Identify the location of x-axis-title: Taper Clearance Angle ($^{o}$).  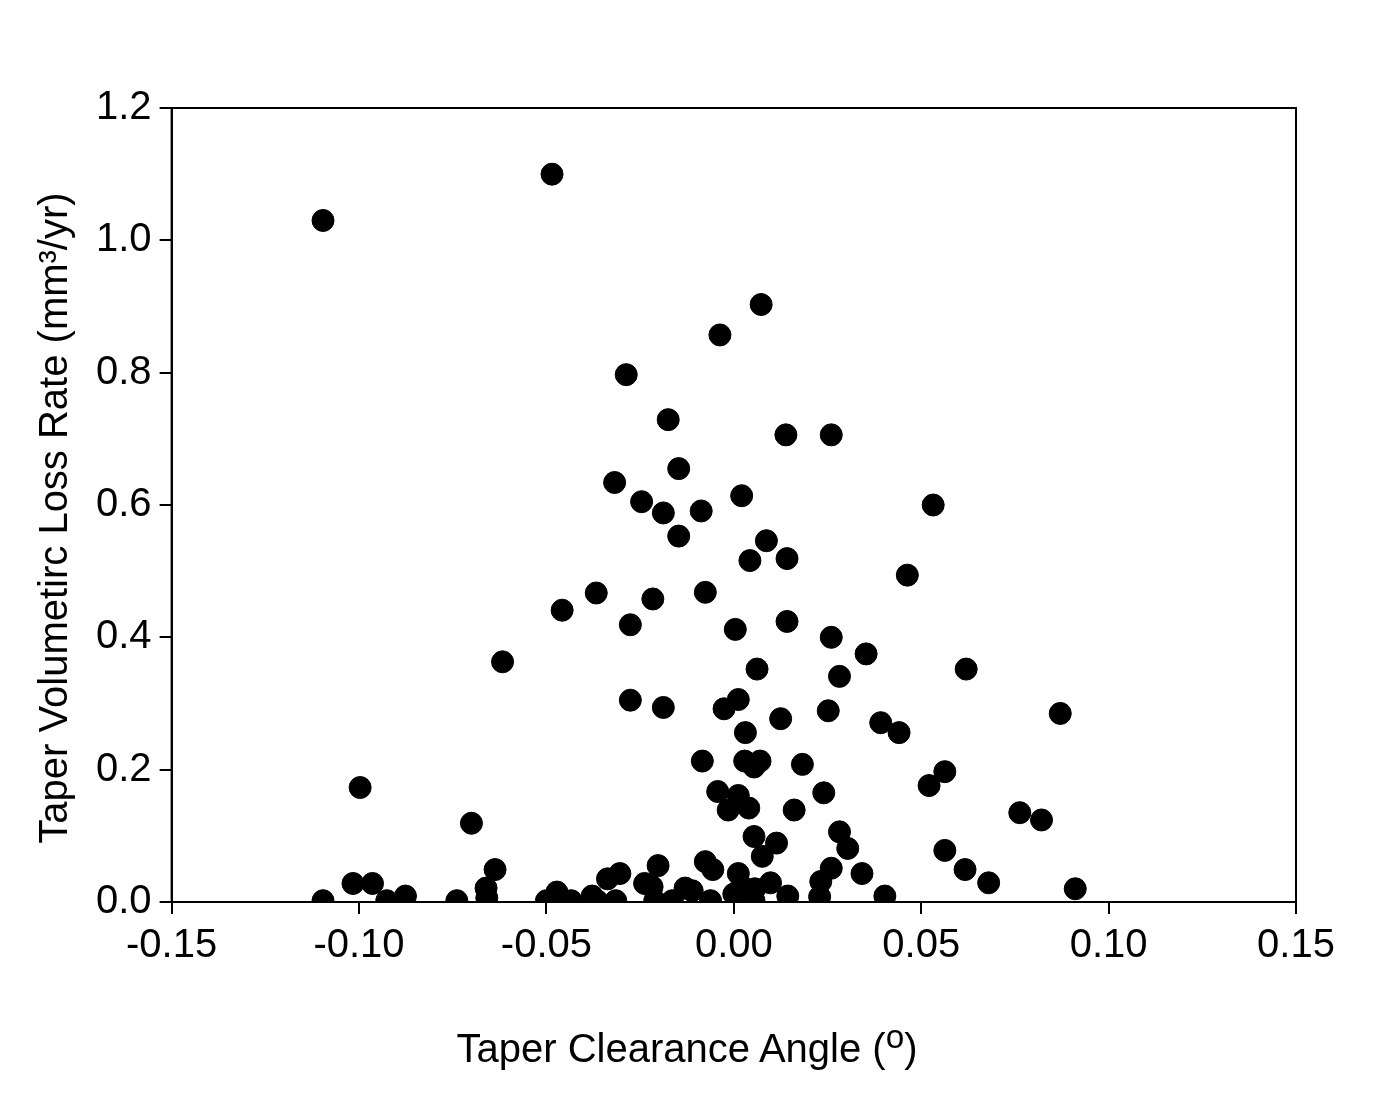
(687, 1045).